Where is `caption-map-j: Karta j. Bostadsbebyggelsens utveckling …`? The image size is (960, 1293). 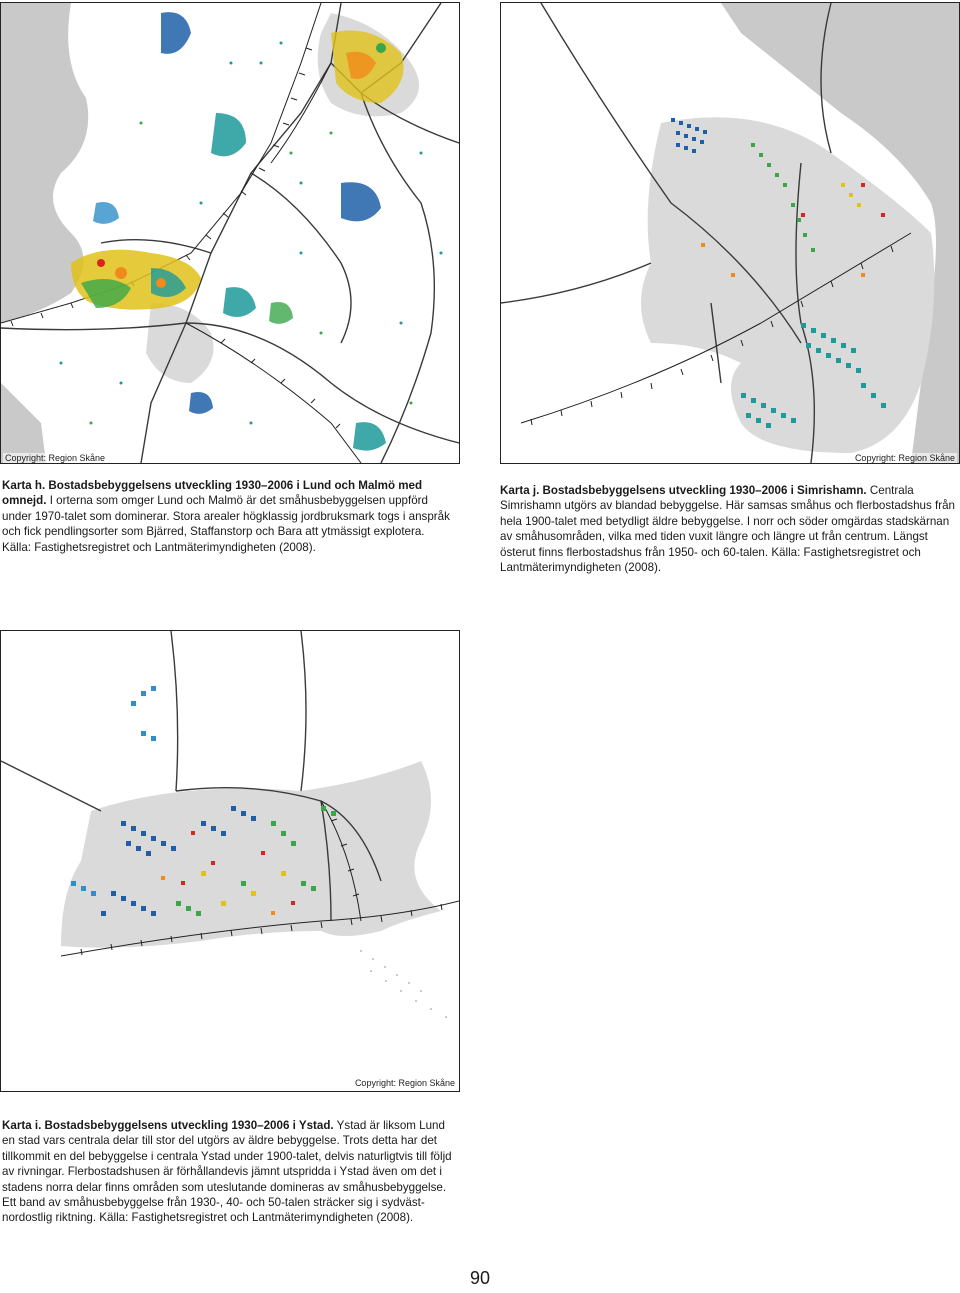 caption-map-j: Karta j. Bostadsbebyggelsens utveckling … is located at coordinates (729, 529).